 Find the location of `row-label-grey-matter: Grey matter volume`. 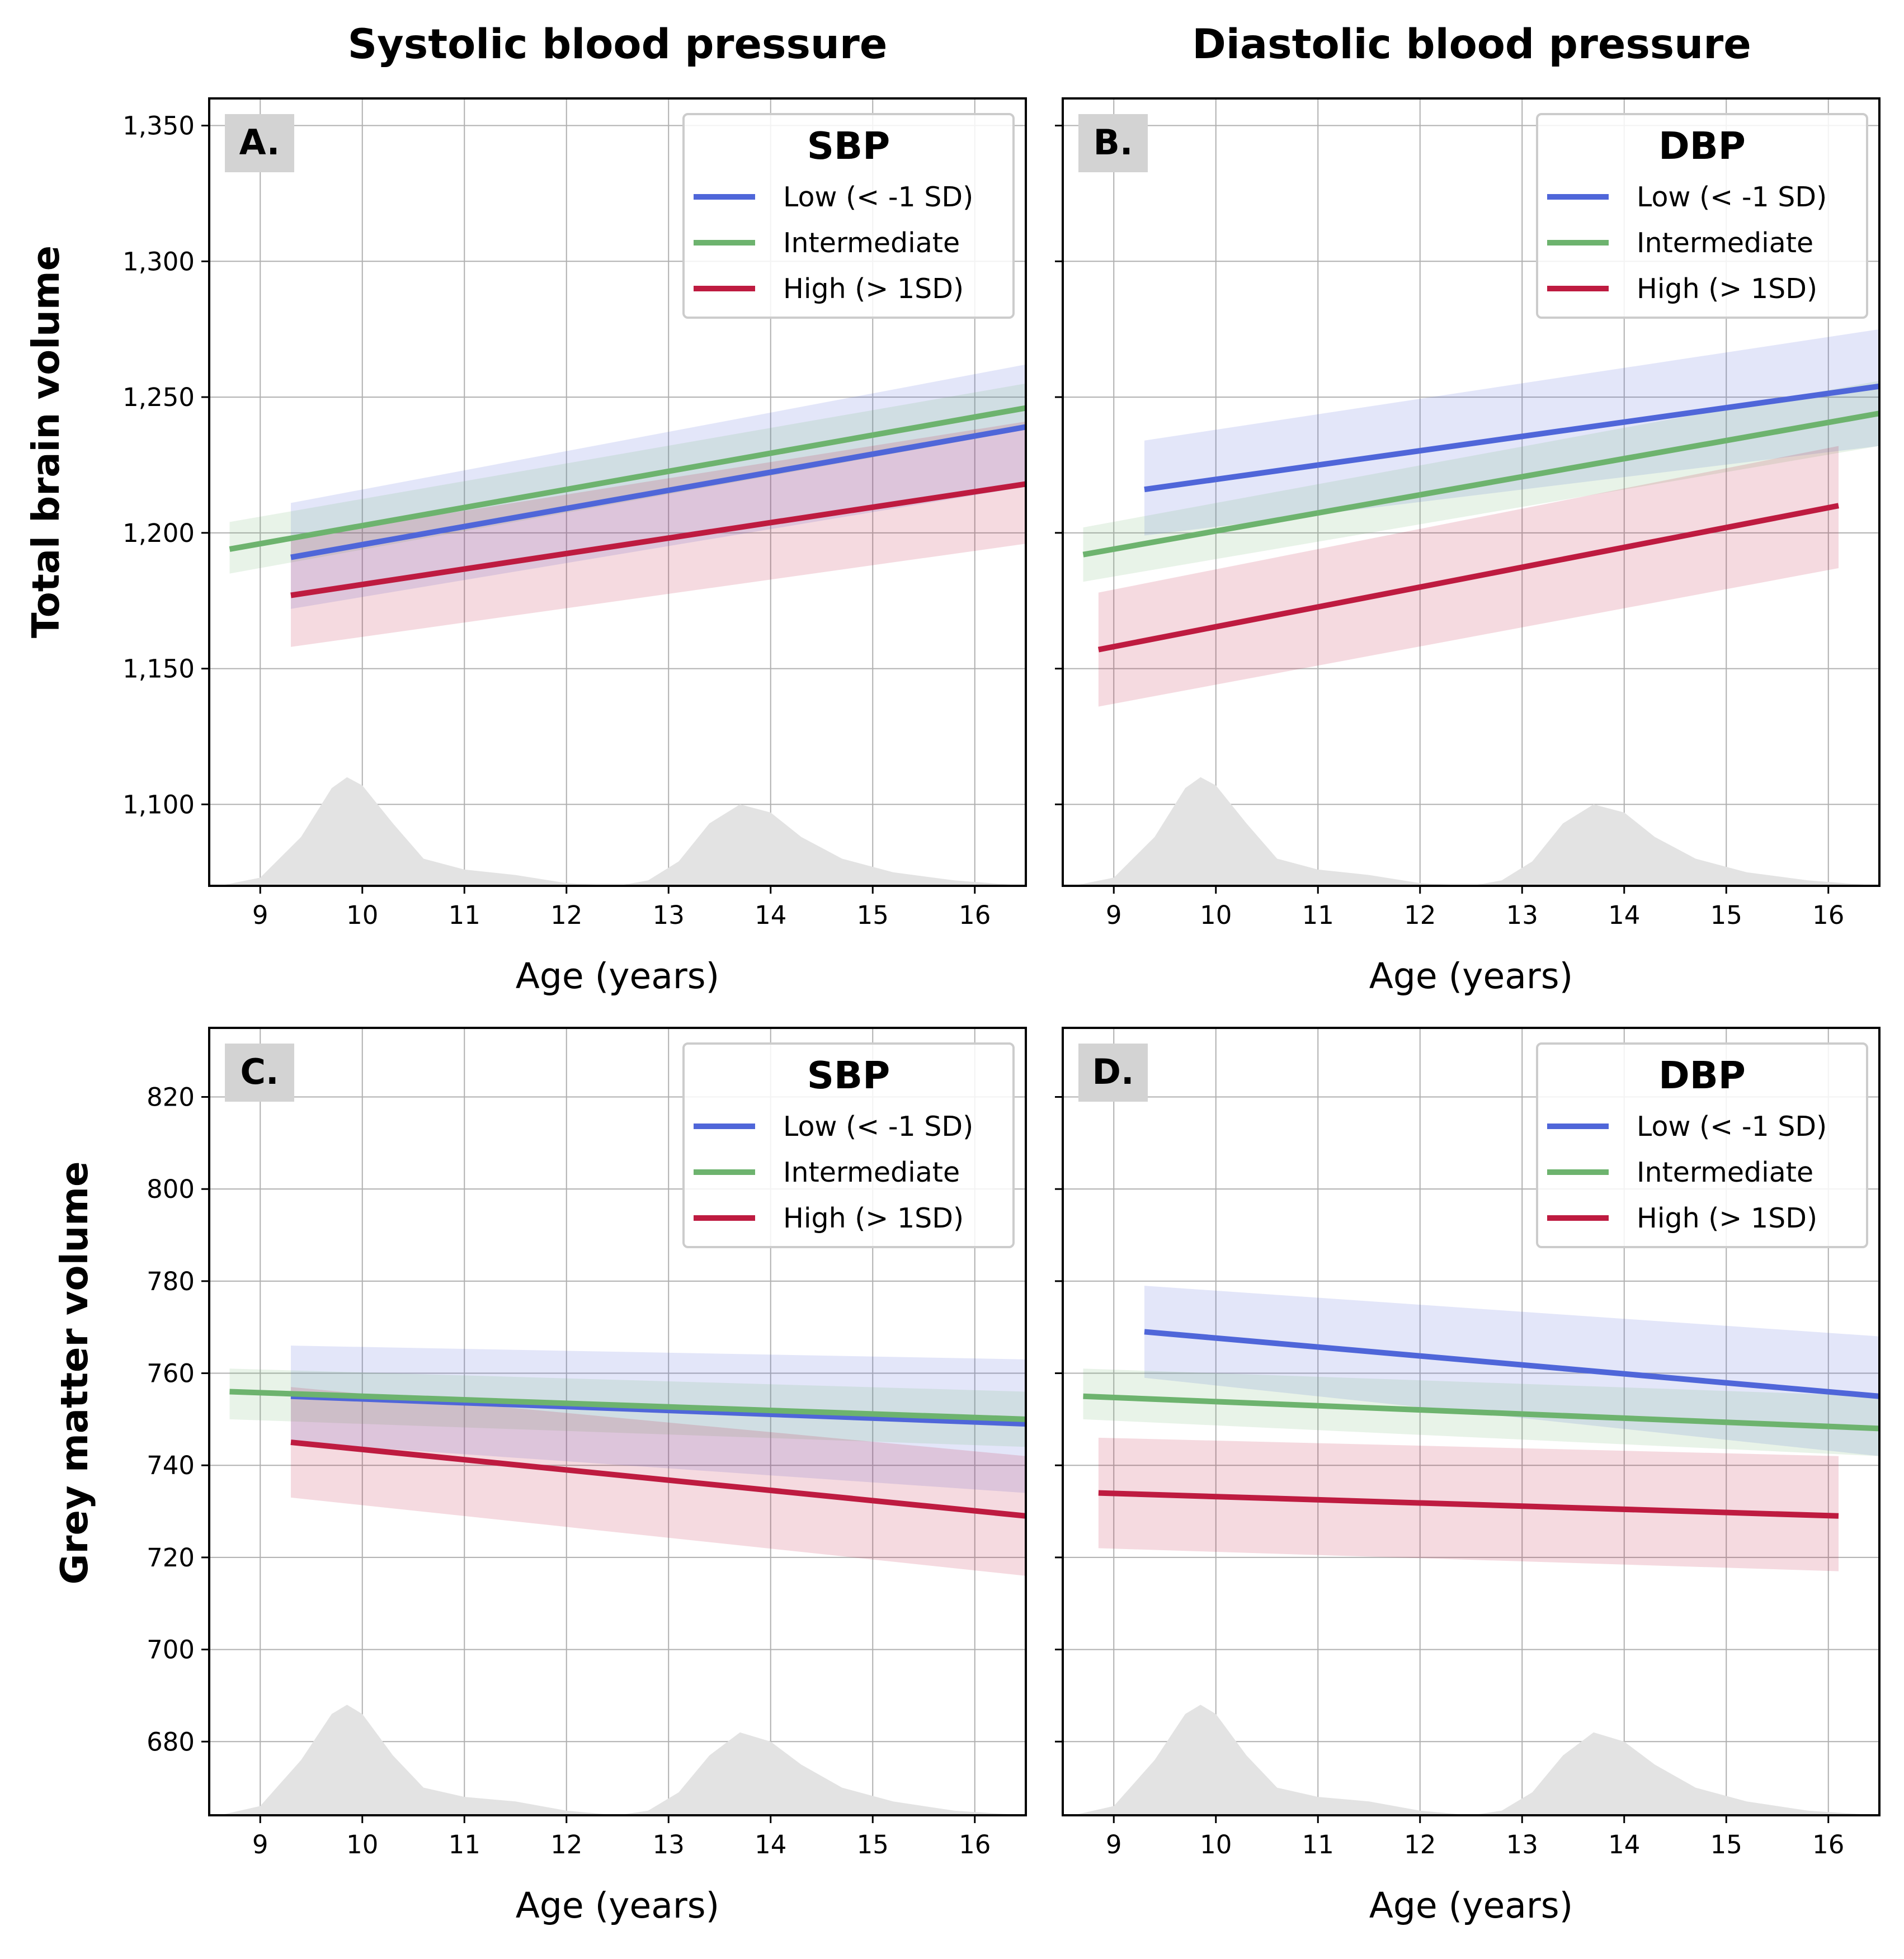

row-label-grey-matter: Grey matter volume is located at coordinates (74, 1373).